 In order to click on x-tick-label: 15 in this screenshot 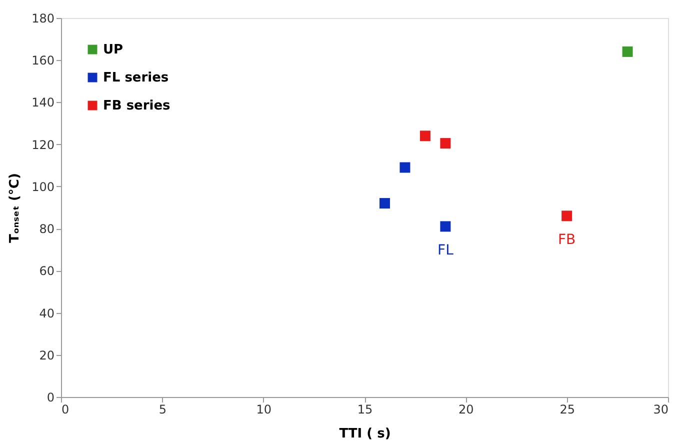, I will do `click(365, 409)`.